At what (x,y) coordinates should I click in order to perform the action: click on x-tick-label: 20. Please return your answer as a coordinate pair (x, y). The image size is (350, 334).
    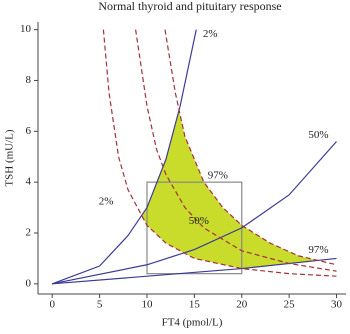
    Looking at the image, I should click on (242, 305).